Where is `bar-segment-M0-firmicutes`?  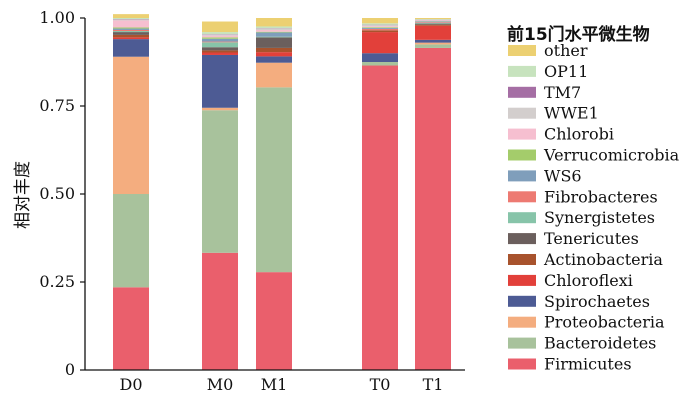
bar-segment-M0-firmicutes is located at coordinates (220, 311).